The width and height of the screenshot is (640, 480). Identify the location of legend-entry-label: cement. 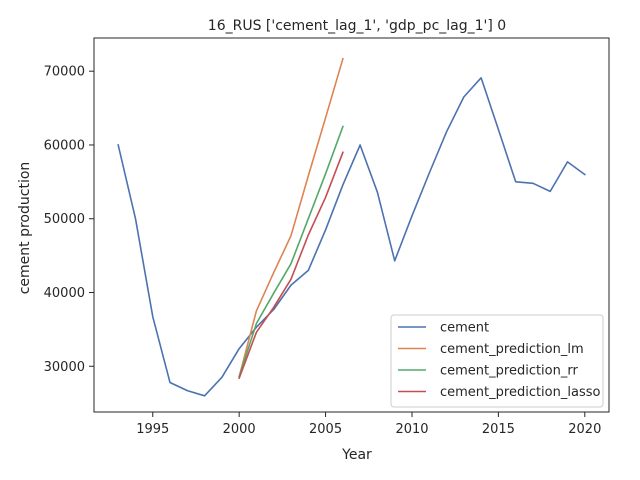
(464, 328).